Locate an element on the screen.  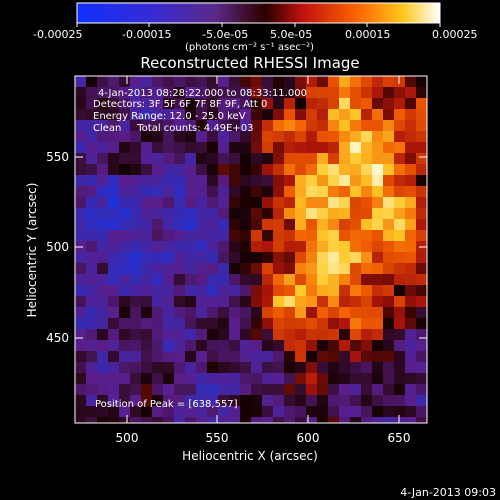
colorbar-tick-label: 0.00015 is located at coordinates (368, 34).